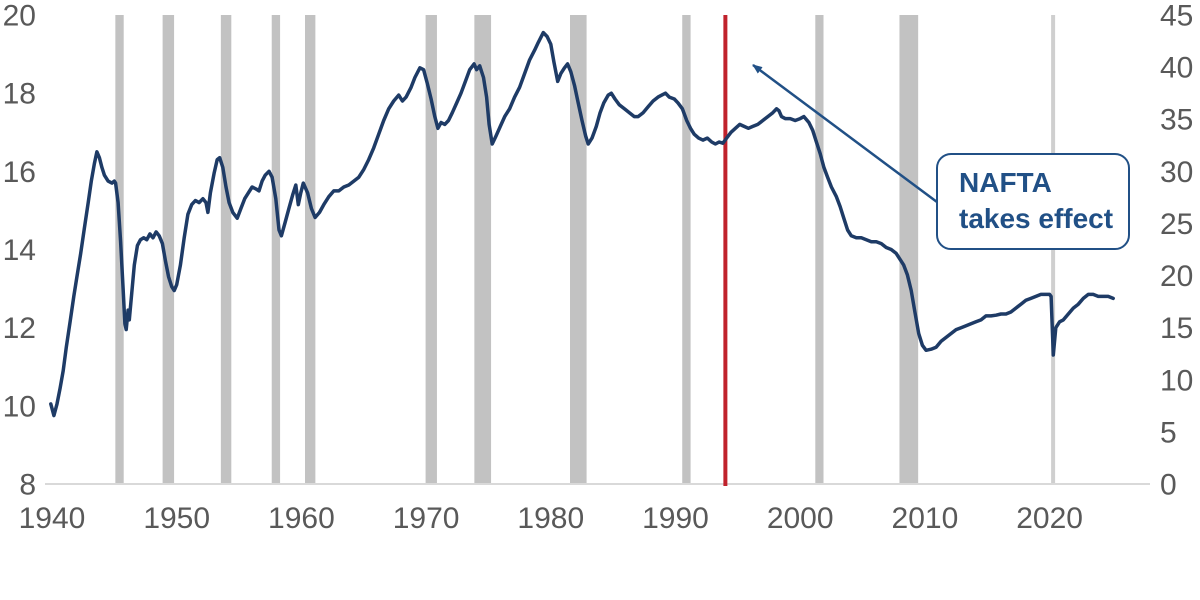 This screenshot has height=600, width=1200. What do you see at coordinates (1176, 328) in the screenshot?
I see `y-right-tick-label: 15` at bounding box center [1176, 328].